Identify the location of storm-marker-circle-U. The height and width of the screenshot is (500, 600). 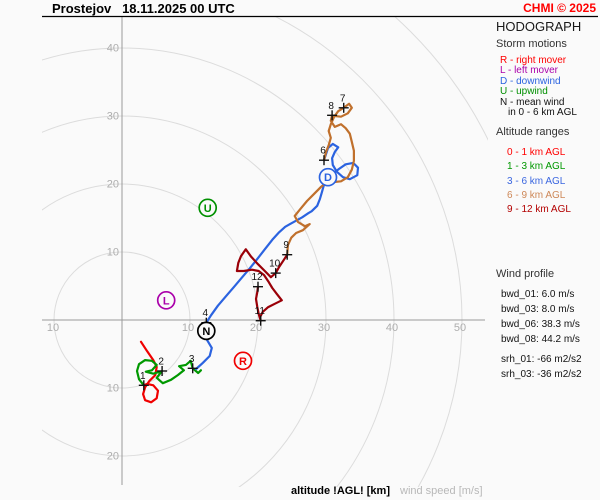
(208, 208).